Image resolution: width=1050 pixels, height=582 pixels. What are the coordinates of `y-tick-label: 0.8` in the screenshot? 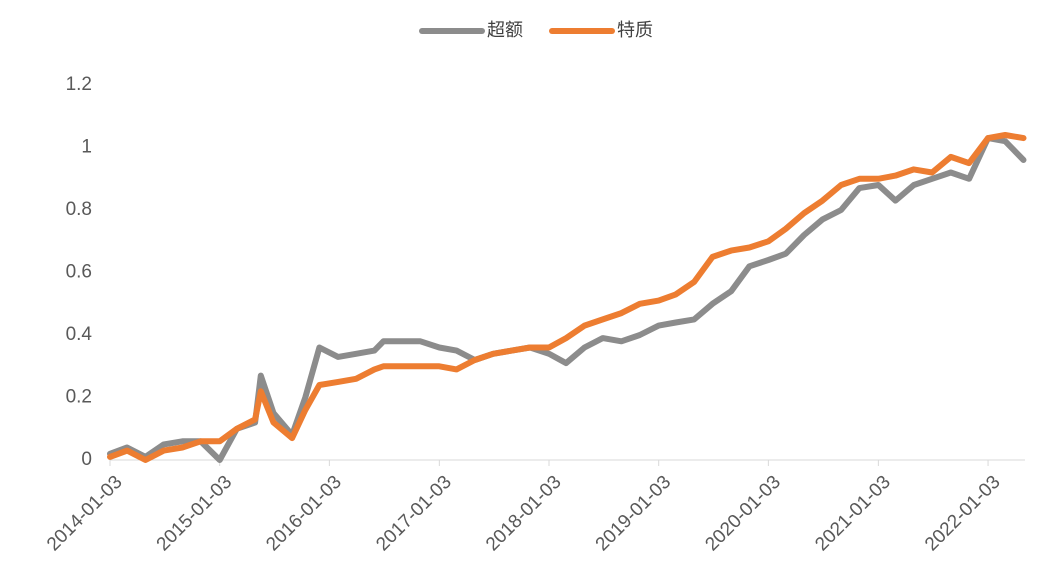 It's located at (79, 209).